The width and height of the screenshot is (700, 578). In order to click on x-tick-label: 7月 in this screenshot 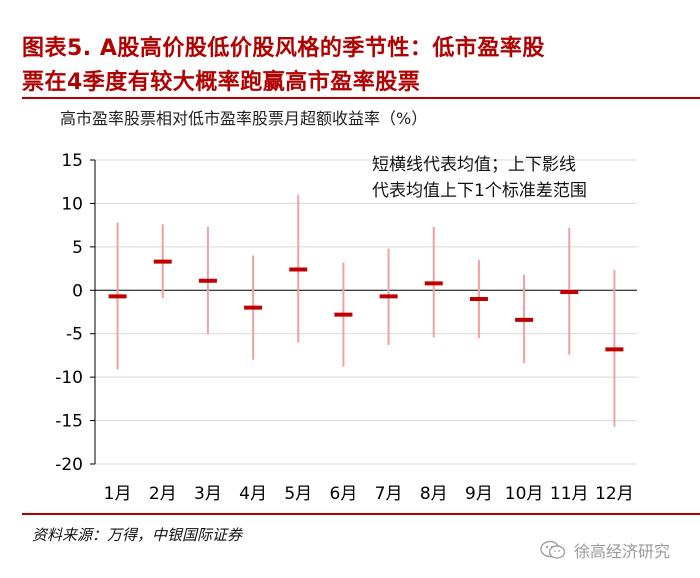, I will do `click(389, 494)`.